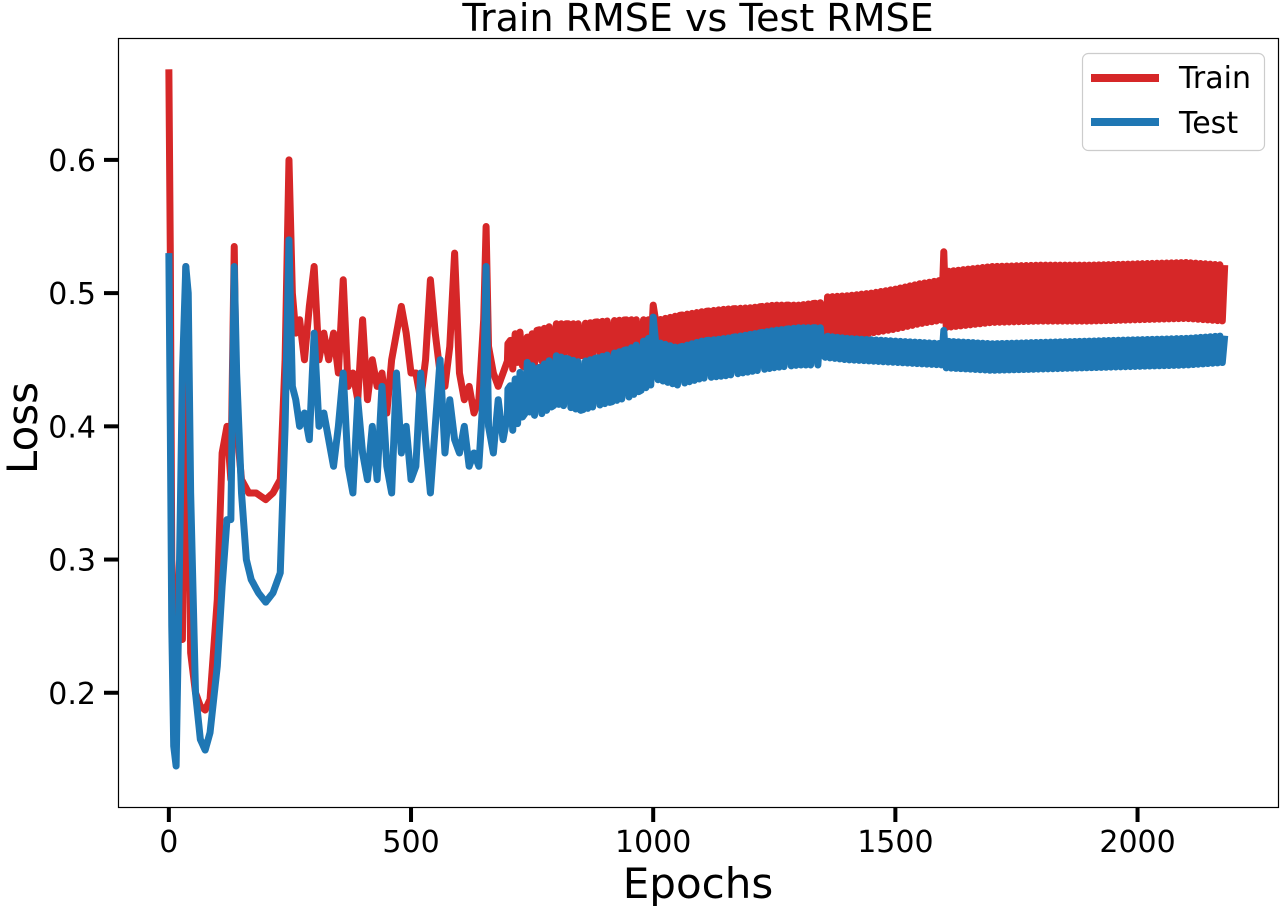 The height and width of the screenshot is (906, 1280). Describe the element at coordinates (72, 427) in the screenshot. I see `y-tick-label: 0.4` at that location.